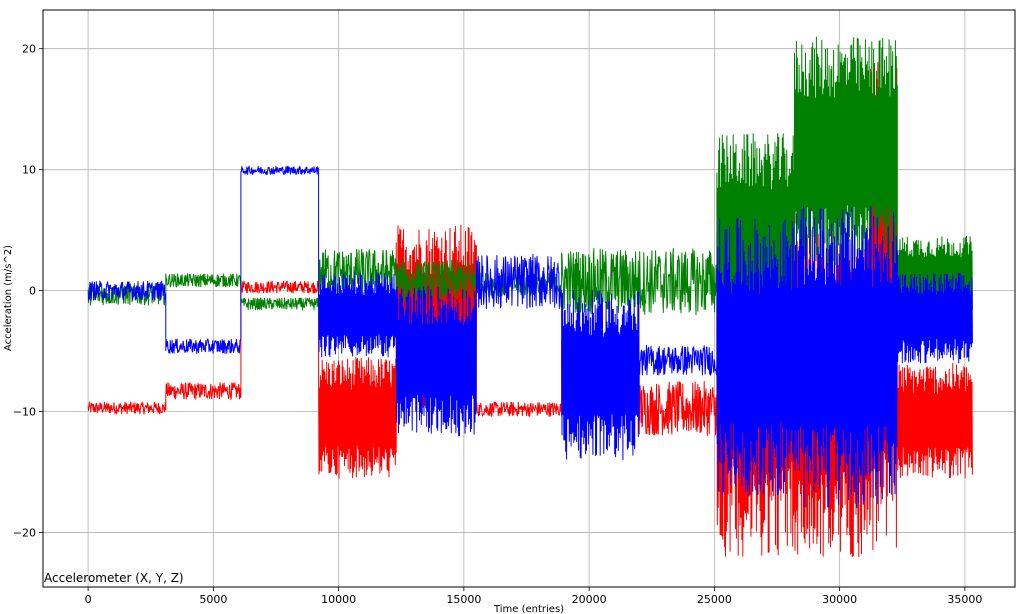 The height and width of the screenshot is (614, 1024). I want to click on chart-title: Accelerometer (X, Y, Z), so click(114, 578).